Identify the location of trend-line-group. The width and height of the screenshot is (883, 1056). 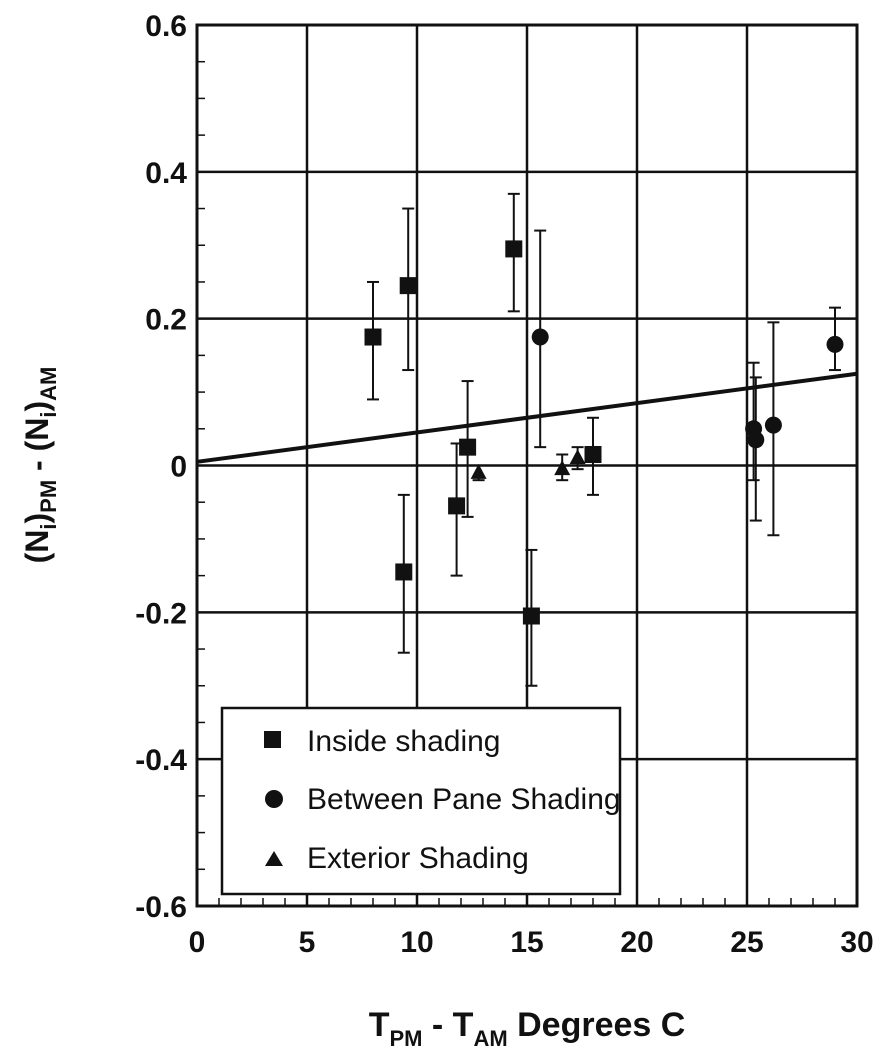
(527, 417).